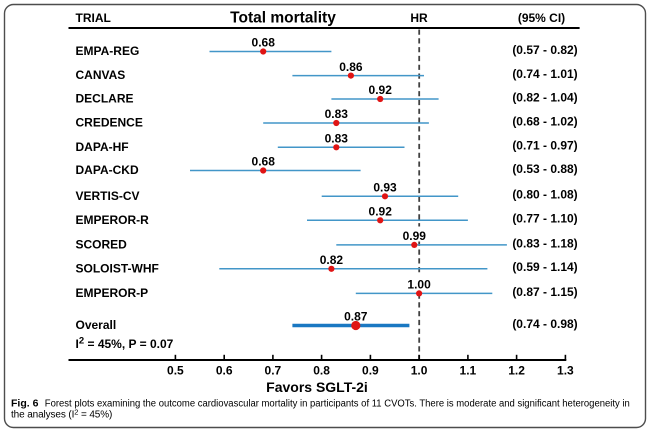  What do you see at coordinates (544, 219) in the screenshot?
I see `svg-text: (0.77 - 1.10)` at bounding box center [544, 219].